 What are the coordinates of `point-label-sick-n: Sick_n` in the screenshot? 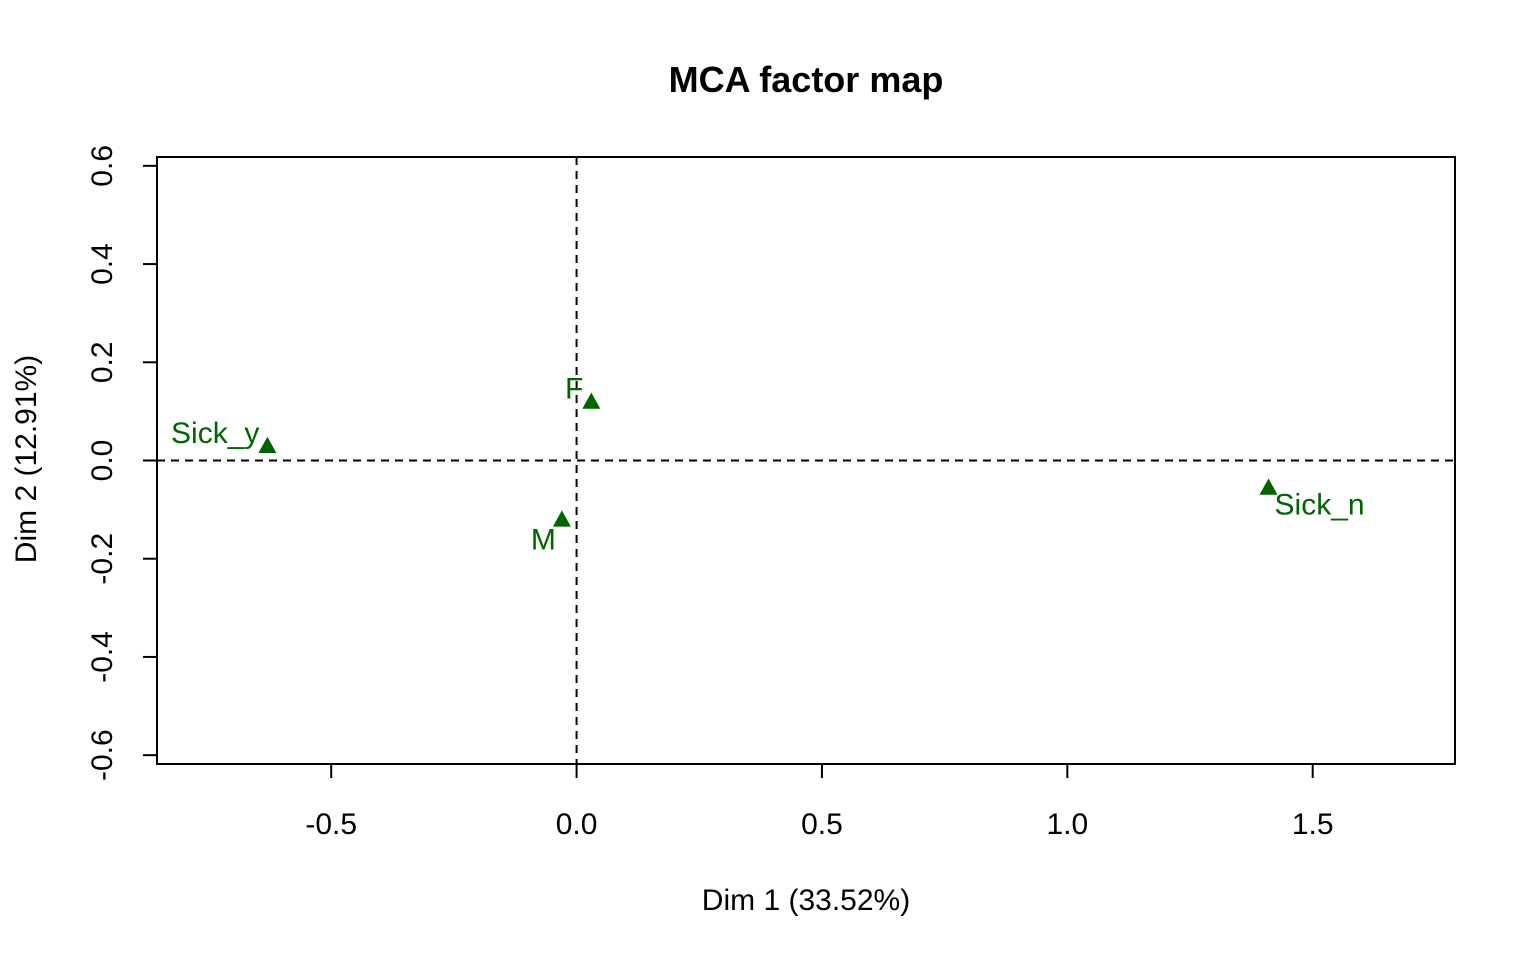 It's located at (1320, 505).